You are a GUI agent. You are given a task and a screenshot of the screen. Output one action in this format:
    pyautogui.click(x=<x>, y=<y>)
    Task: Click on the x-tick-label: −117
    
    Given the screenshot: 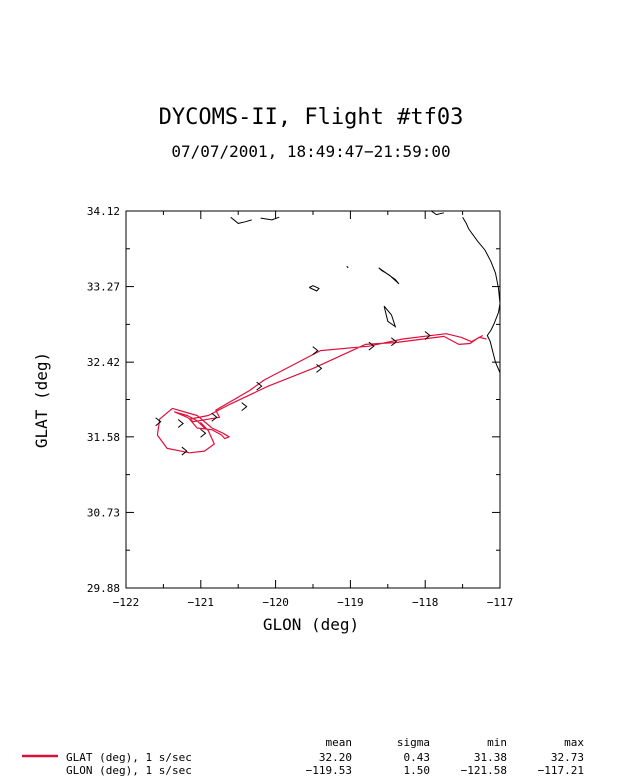 What is the action you would take?
    pyautogui.click(x=500, y=602)
    